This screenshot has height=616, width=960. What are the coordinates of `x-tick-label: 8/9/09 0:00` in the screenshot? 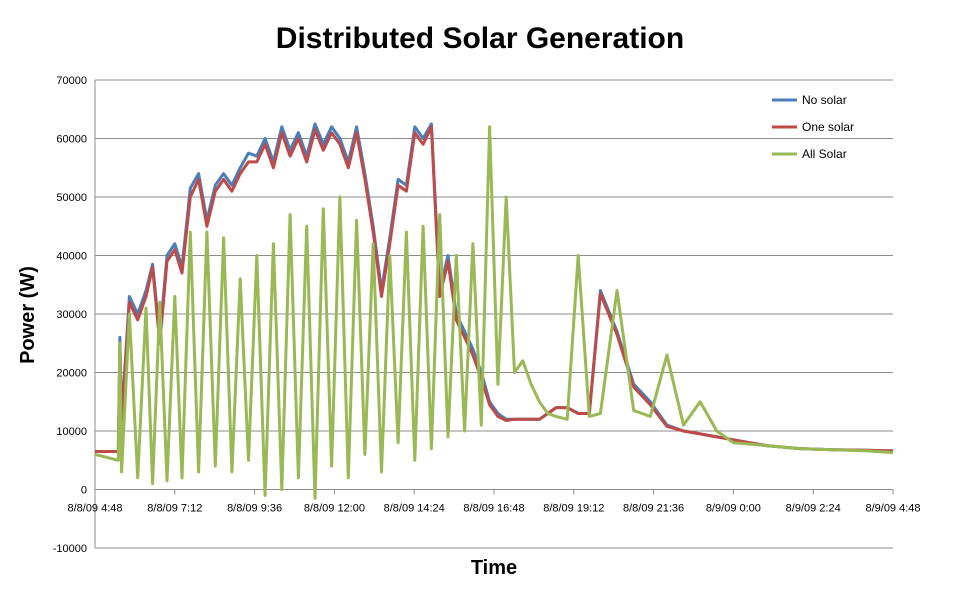 It's located at (733, 509).